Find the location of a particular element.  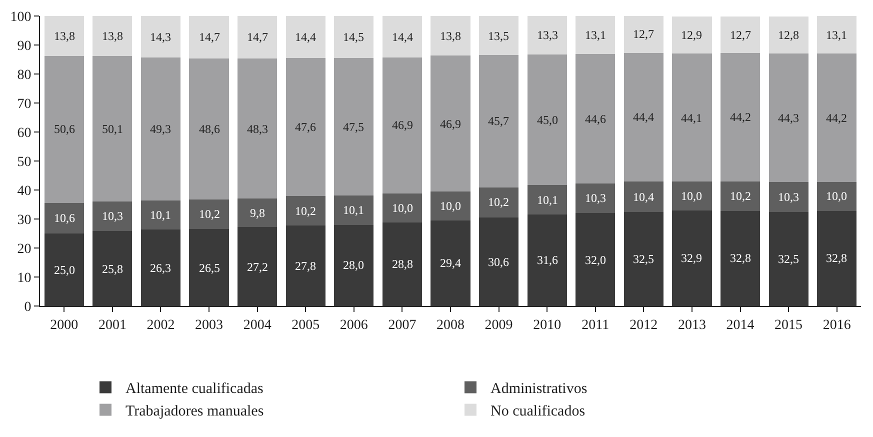

x-tick-label: 2015 is located at coordinates (788, 325).